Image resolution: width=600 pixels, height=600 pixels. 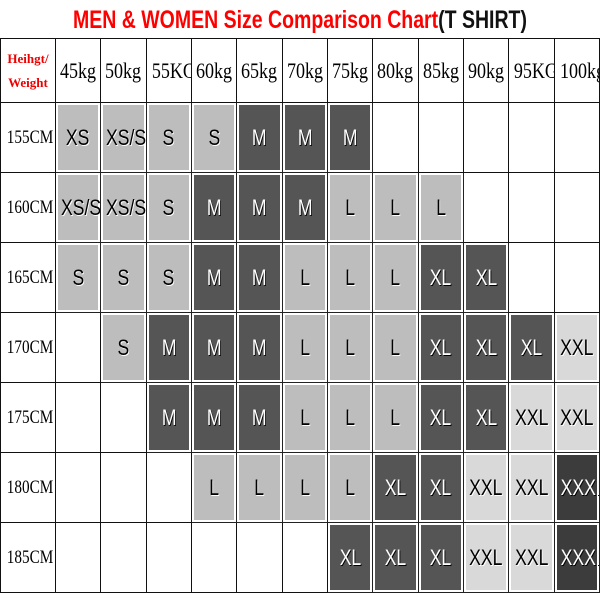 I want to click on height-label: 180CM, so click(x=28, y=487).